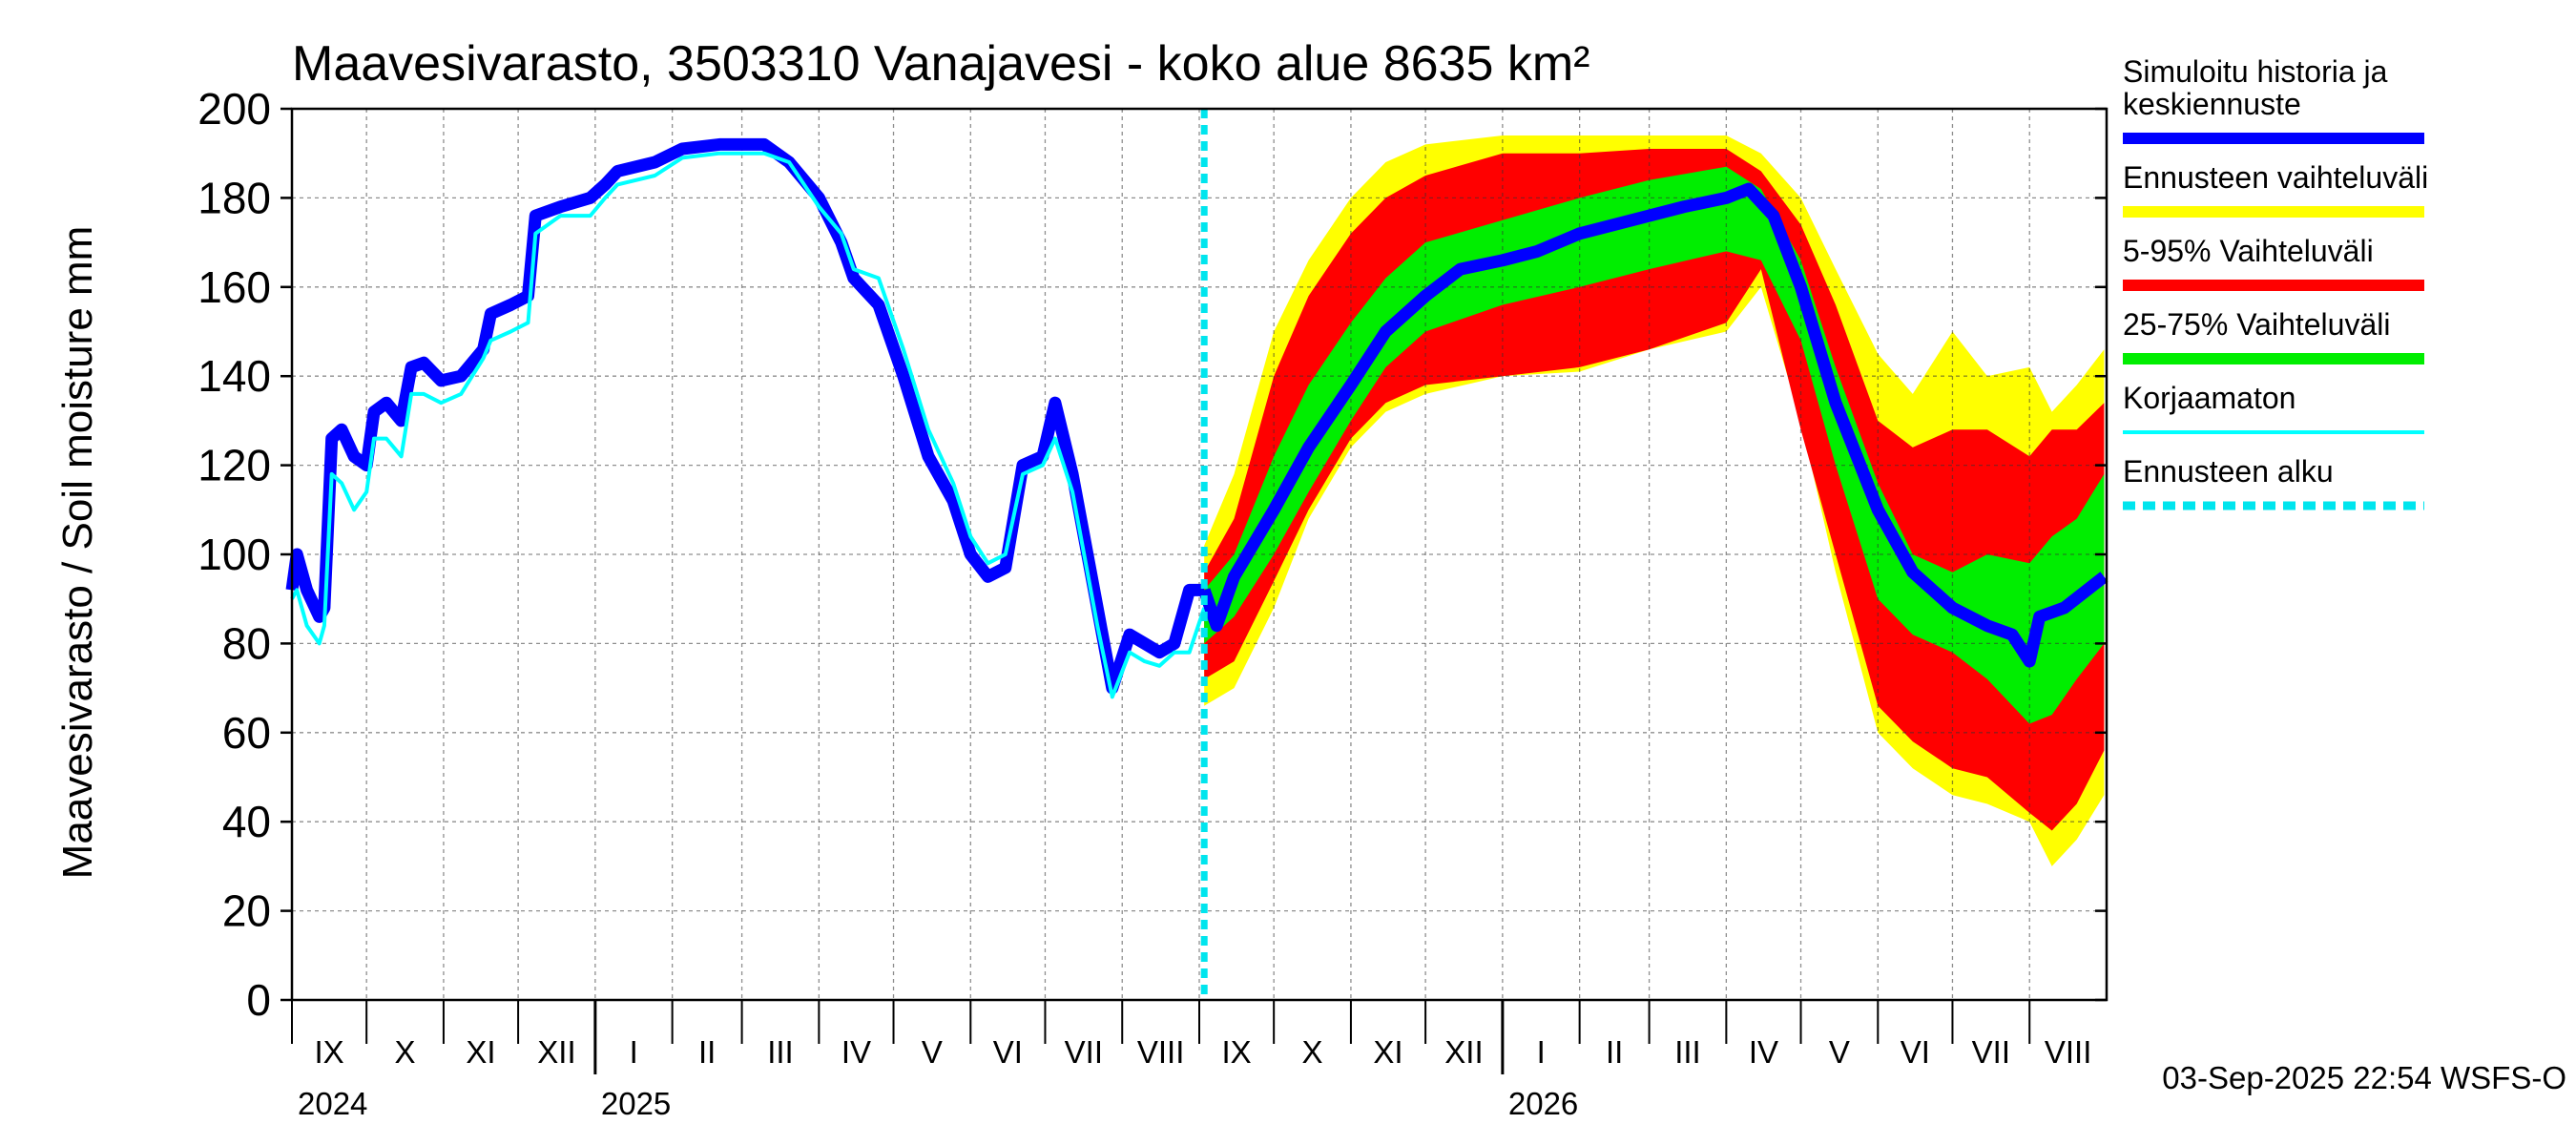 This screenshot has width=2576, height=1145. Describe the element at coordinates (77, 553) in the screenshot. I see `y-axis-label: Maavesivarasto / Soil moisture mm` at that location.